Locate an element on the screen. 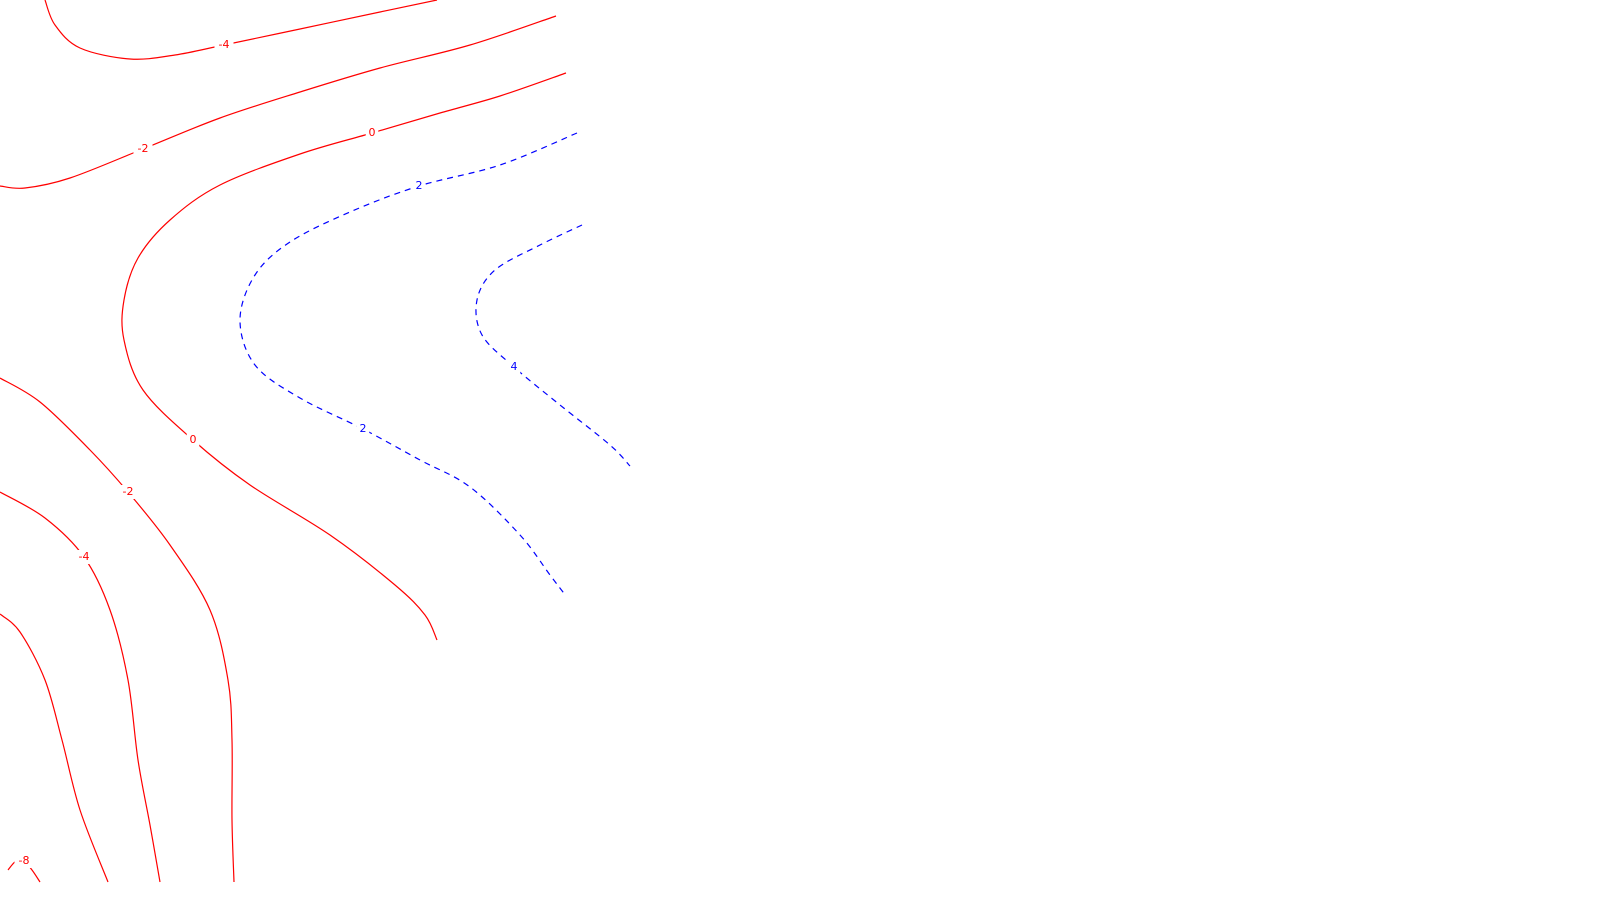  contour-label: -8 is located at coordinates (24, 860).